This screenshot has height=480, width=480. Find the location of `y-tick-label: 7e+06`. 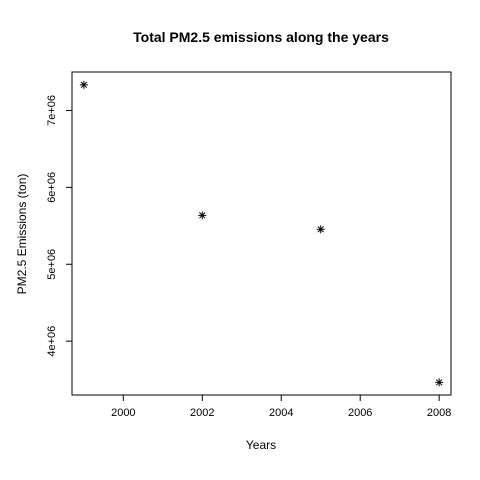

y-tick-label: 7e+06 is located at coordinates (52, 110).